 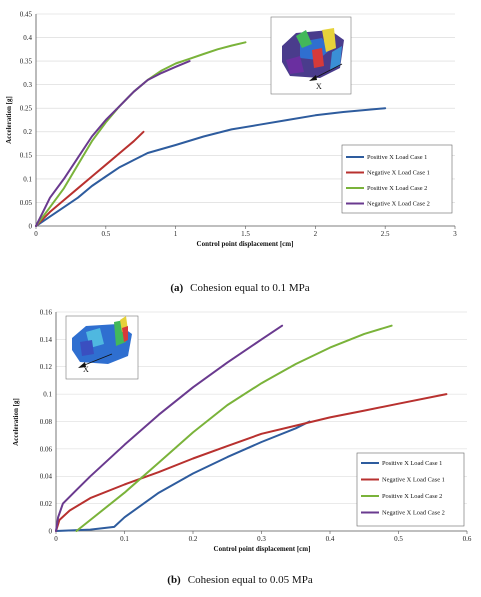 I want to click on chart-b-x-tick-label: 0.3, so click(x=261, y=539).